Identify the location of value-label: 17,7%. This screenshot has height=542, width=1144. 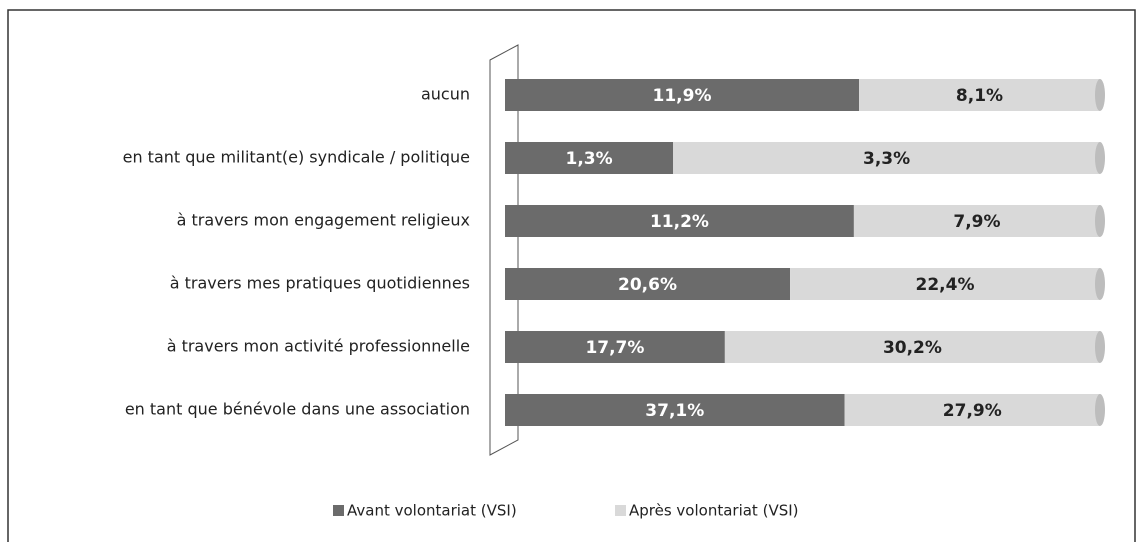
(614, 348).